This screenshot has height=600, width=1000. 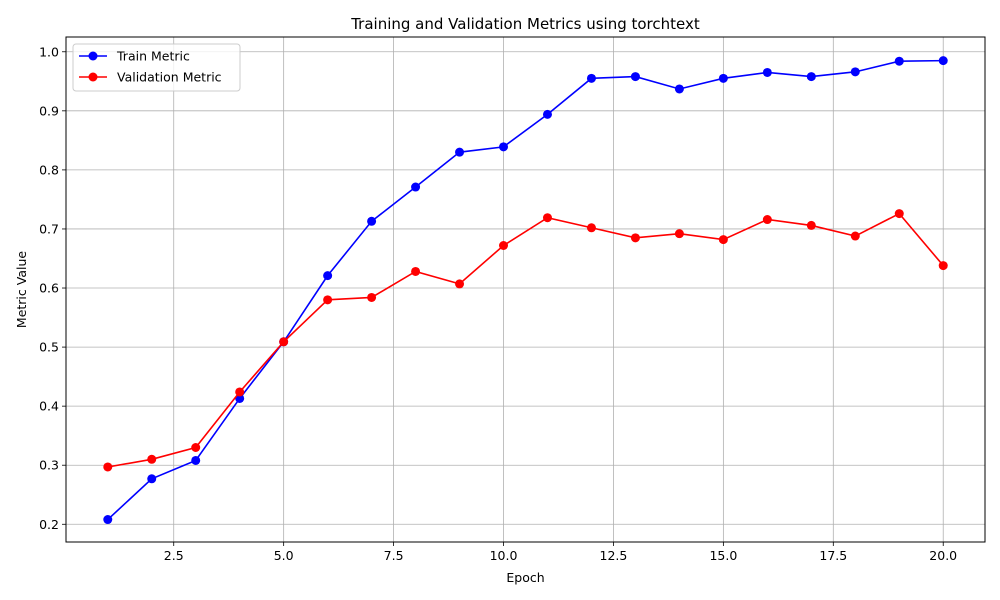 What do you see at coordinates (49, 288) in the screenshot?
I see `y-tick-label: 0.6` at bounding box center [49, 288].